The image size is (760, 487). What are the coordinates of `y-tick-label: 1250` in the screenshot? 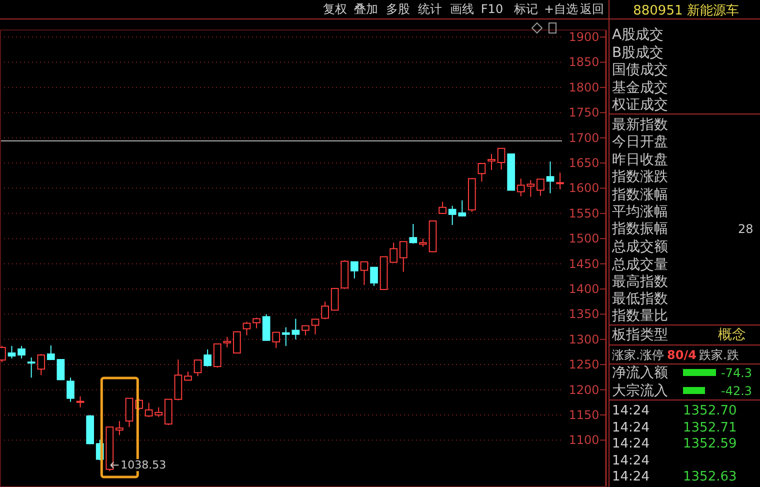 It's located at (584, 365).